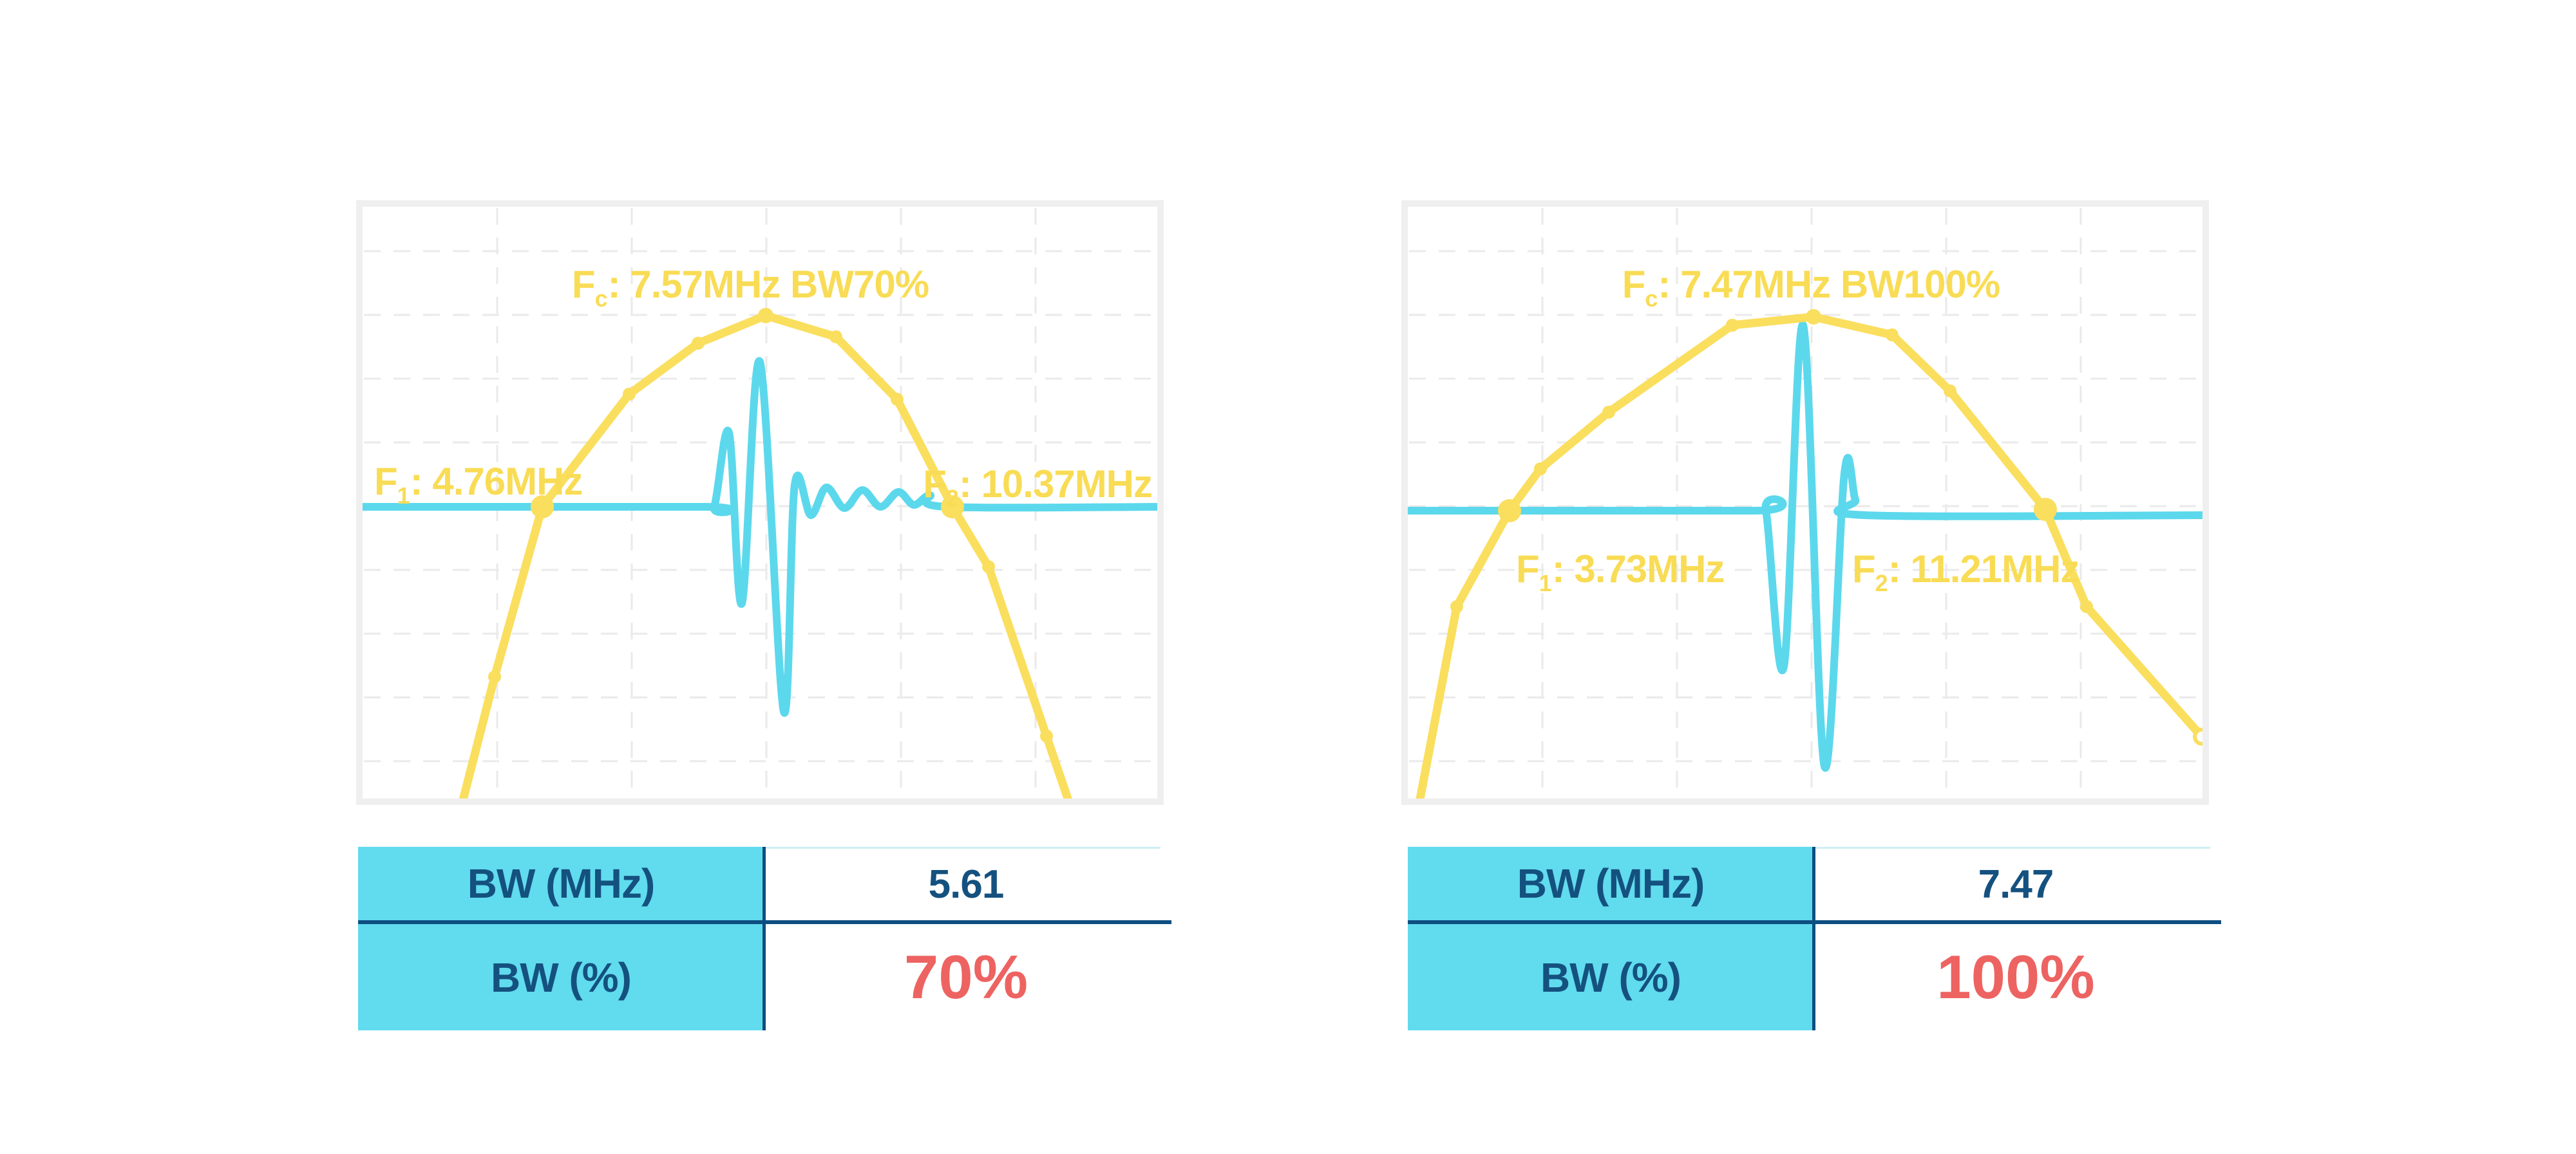 The height and width of the screenshot is (1154, 2576). Describe the element at coordinates (496, 482) in the screenshot. I see `f1-label-value: : 4.76MHz` at that location.